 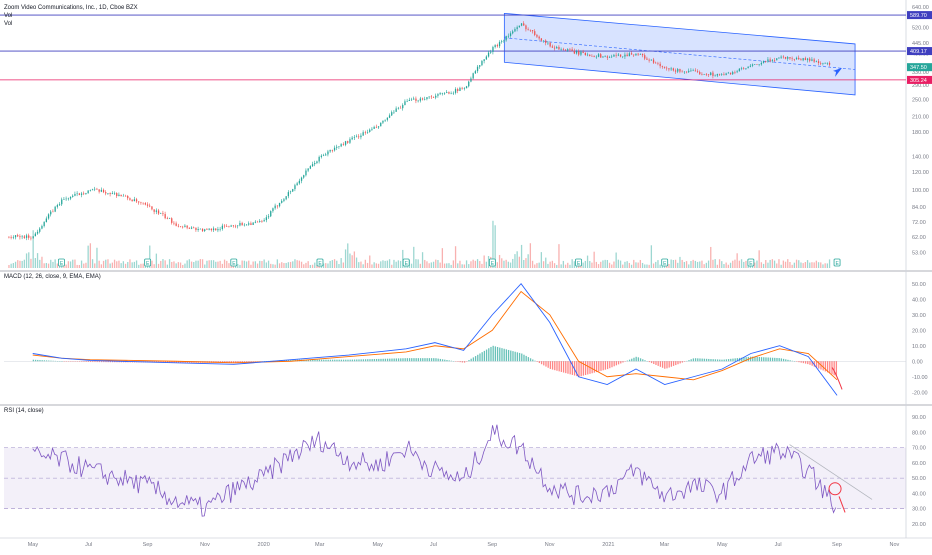 What do you see at coordinates (920, 44) in the screenshot?
I see `price-axis-tick: 445.00` at bounding box center [920, 44].